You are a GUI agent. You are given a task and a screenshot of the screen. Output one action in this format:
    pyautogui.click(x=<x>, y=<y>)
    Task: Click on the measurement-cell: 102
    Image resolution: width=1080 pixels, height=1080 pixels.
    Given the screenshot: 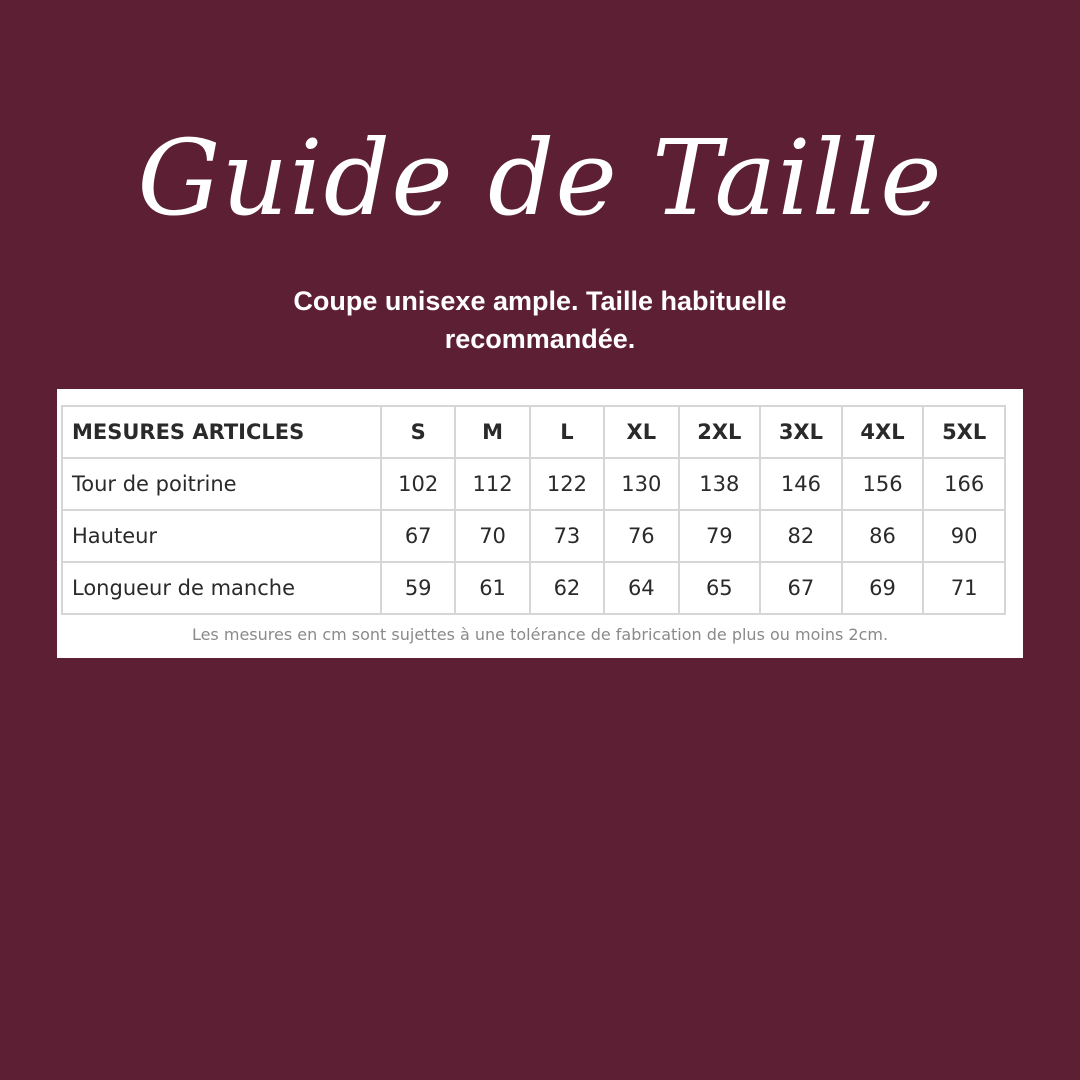 What is the action you would take?
    pyautogui.click(x=418, y=484)
    